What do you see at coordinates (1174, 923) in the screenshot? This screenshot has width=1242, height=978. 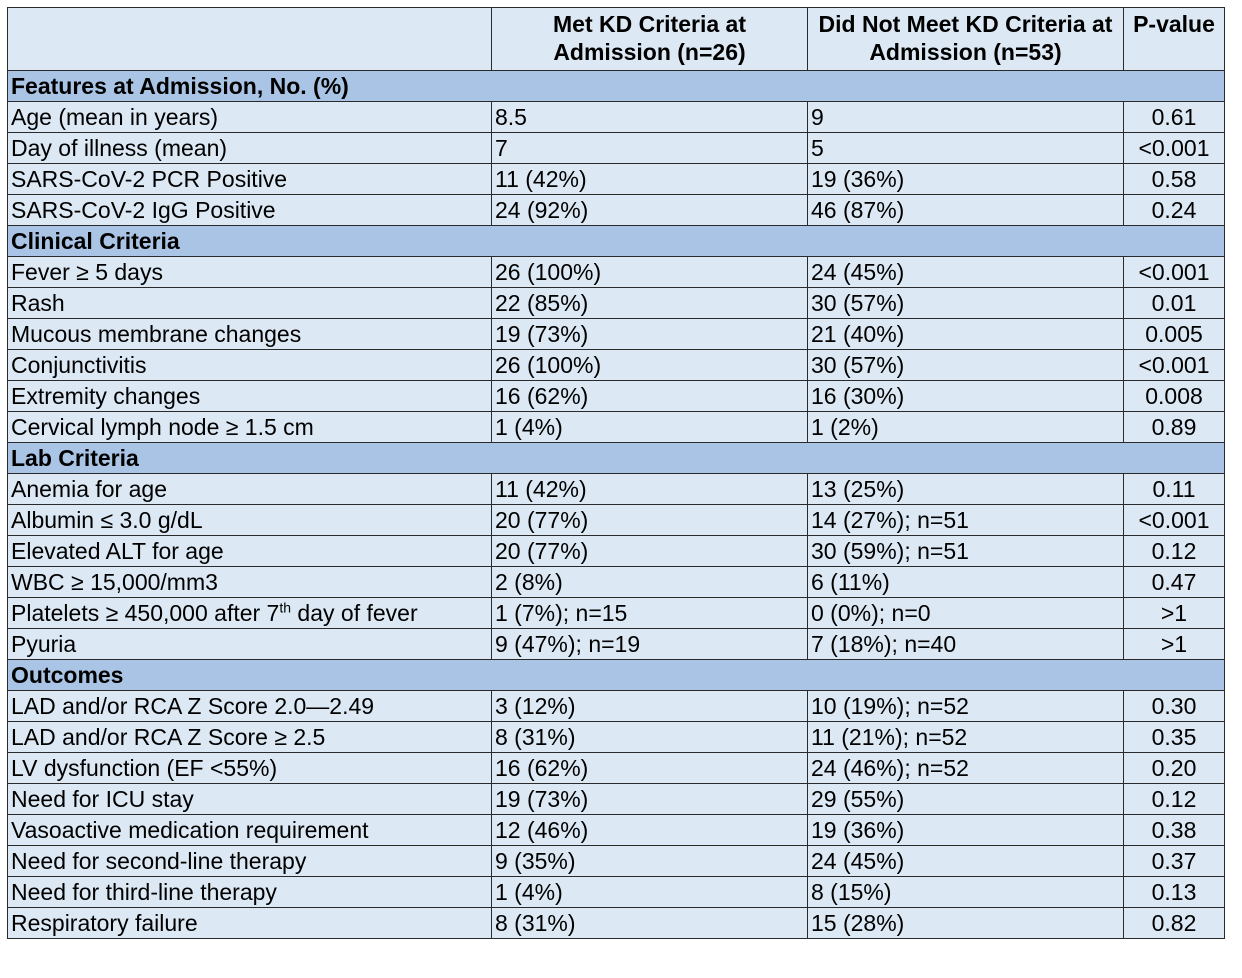 I see `p-value: 0.82` at bounding box center [1174, 923].